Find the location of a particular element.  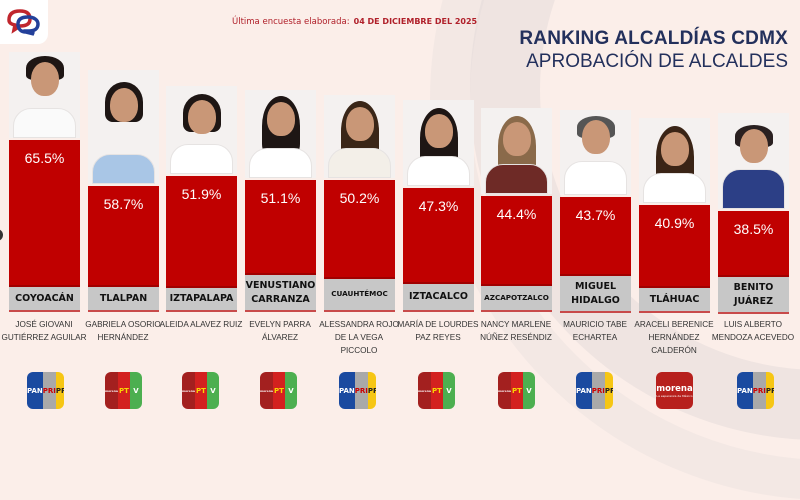

mayor-name: JOSÉ GIOVANI GUTIÉRREZ AGUILAR is located at coordinates (44, 331).